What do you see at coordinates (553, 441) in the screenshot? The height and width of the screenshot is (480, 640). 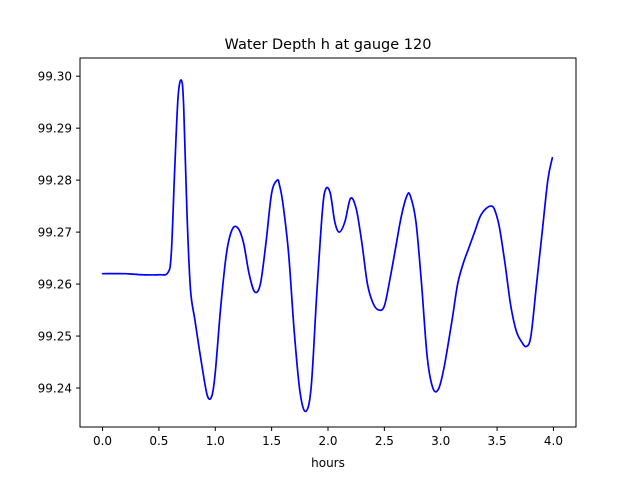 I see `x-tick-label: 4.0` at bounding box center [553, 441].